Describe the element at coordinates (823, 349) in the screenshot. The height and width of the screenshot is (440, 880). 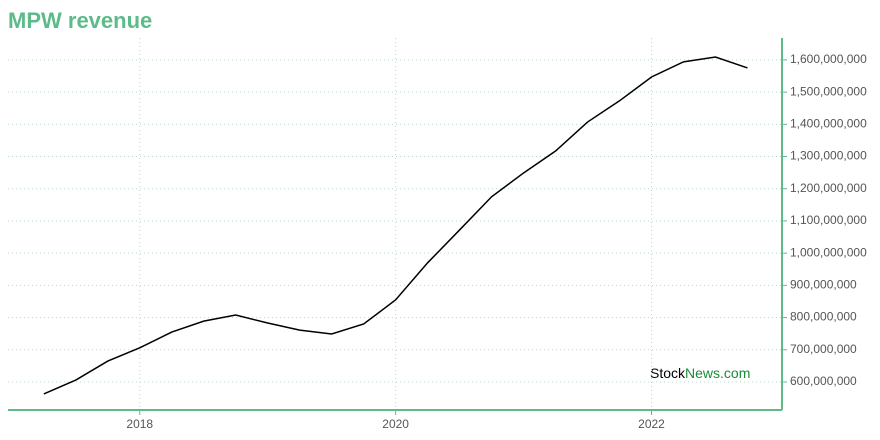
I see `y-tick-label: 700,000,000` at that location.